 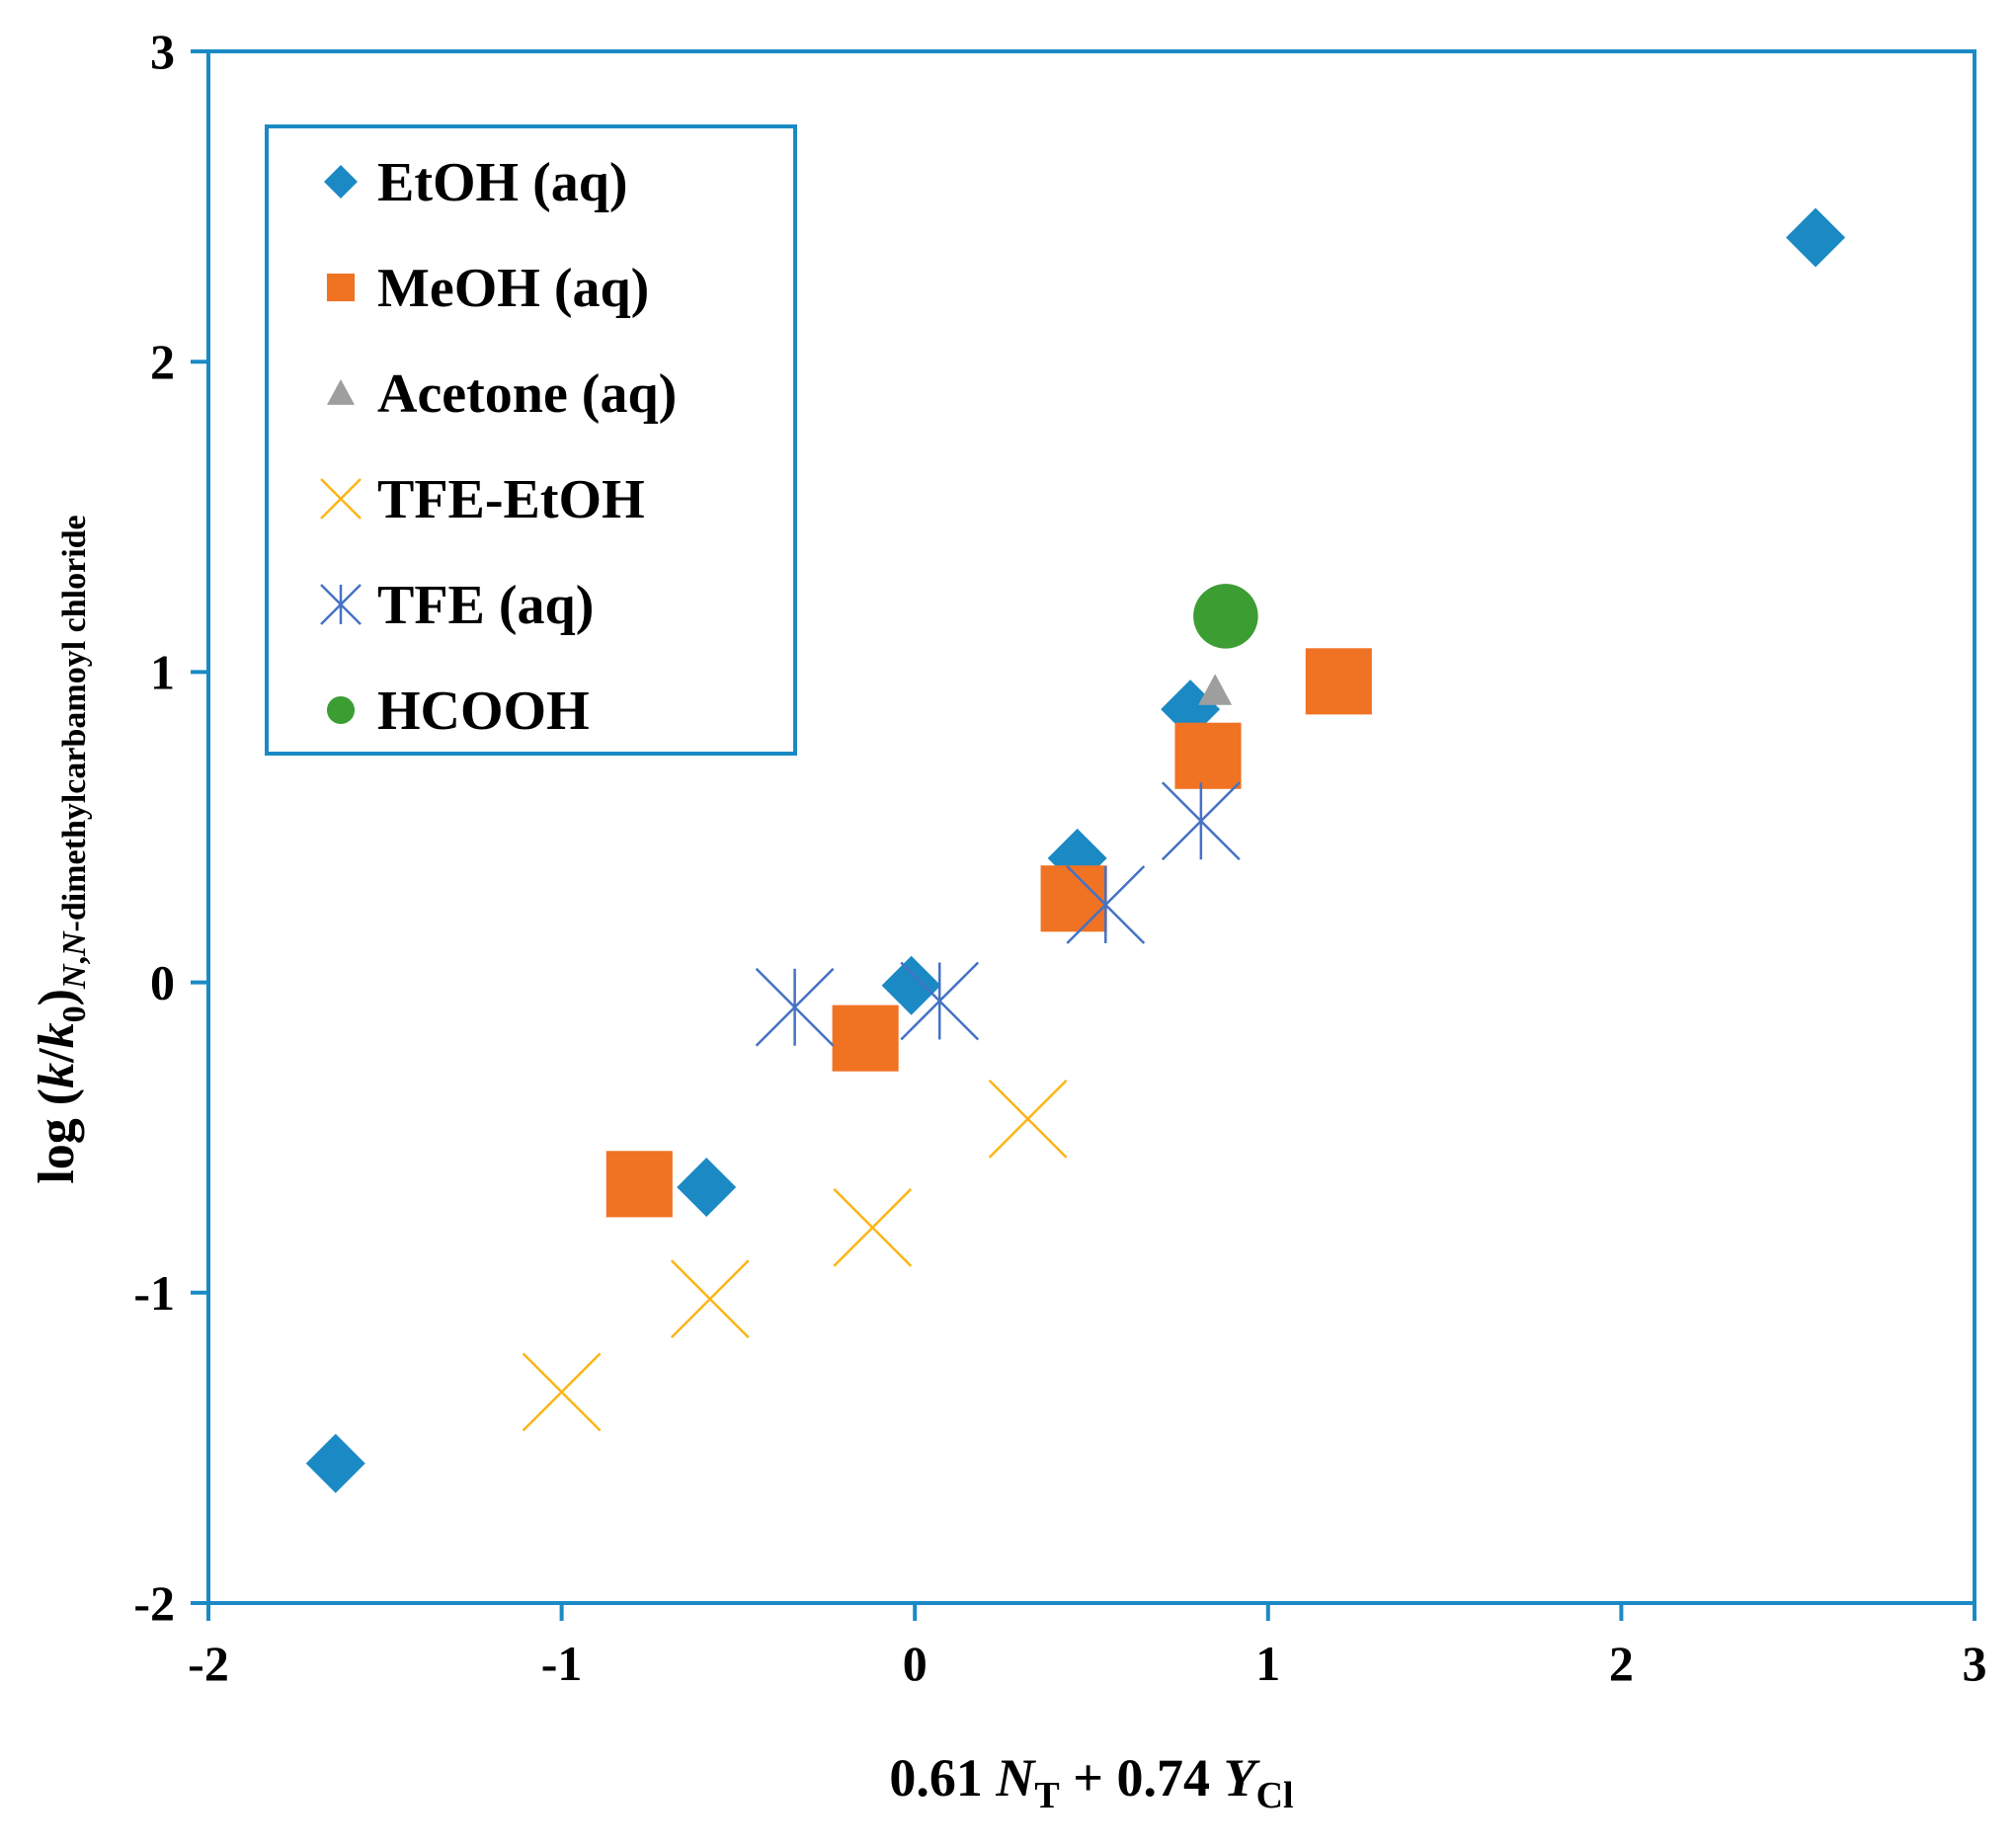 I want to click on series-tfe-aq-, so click(x=998, y=914).